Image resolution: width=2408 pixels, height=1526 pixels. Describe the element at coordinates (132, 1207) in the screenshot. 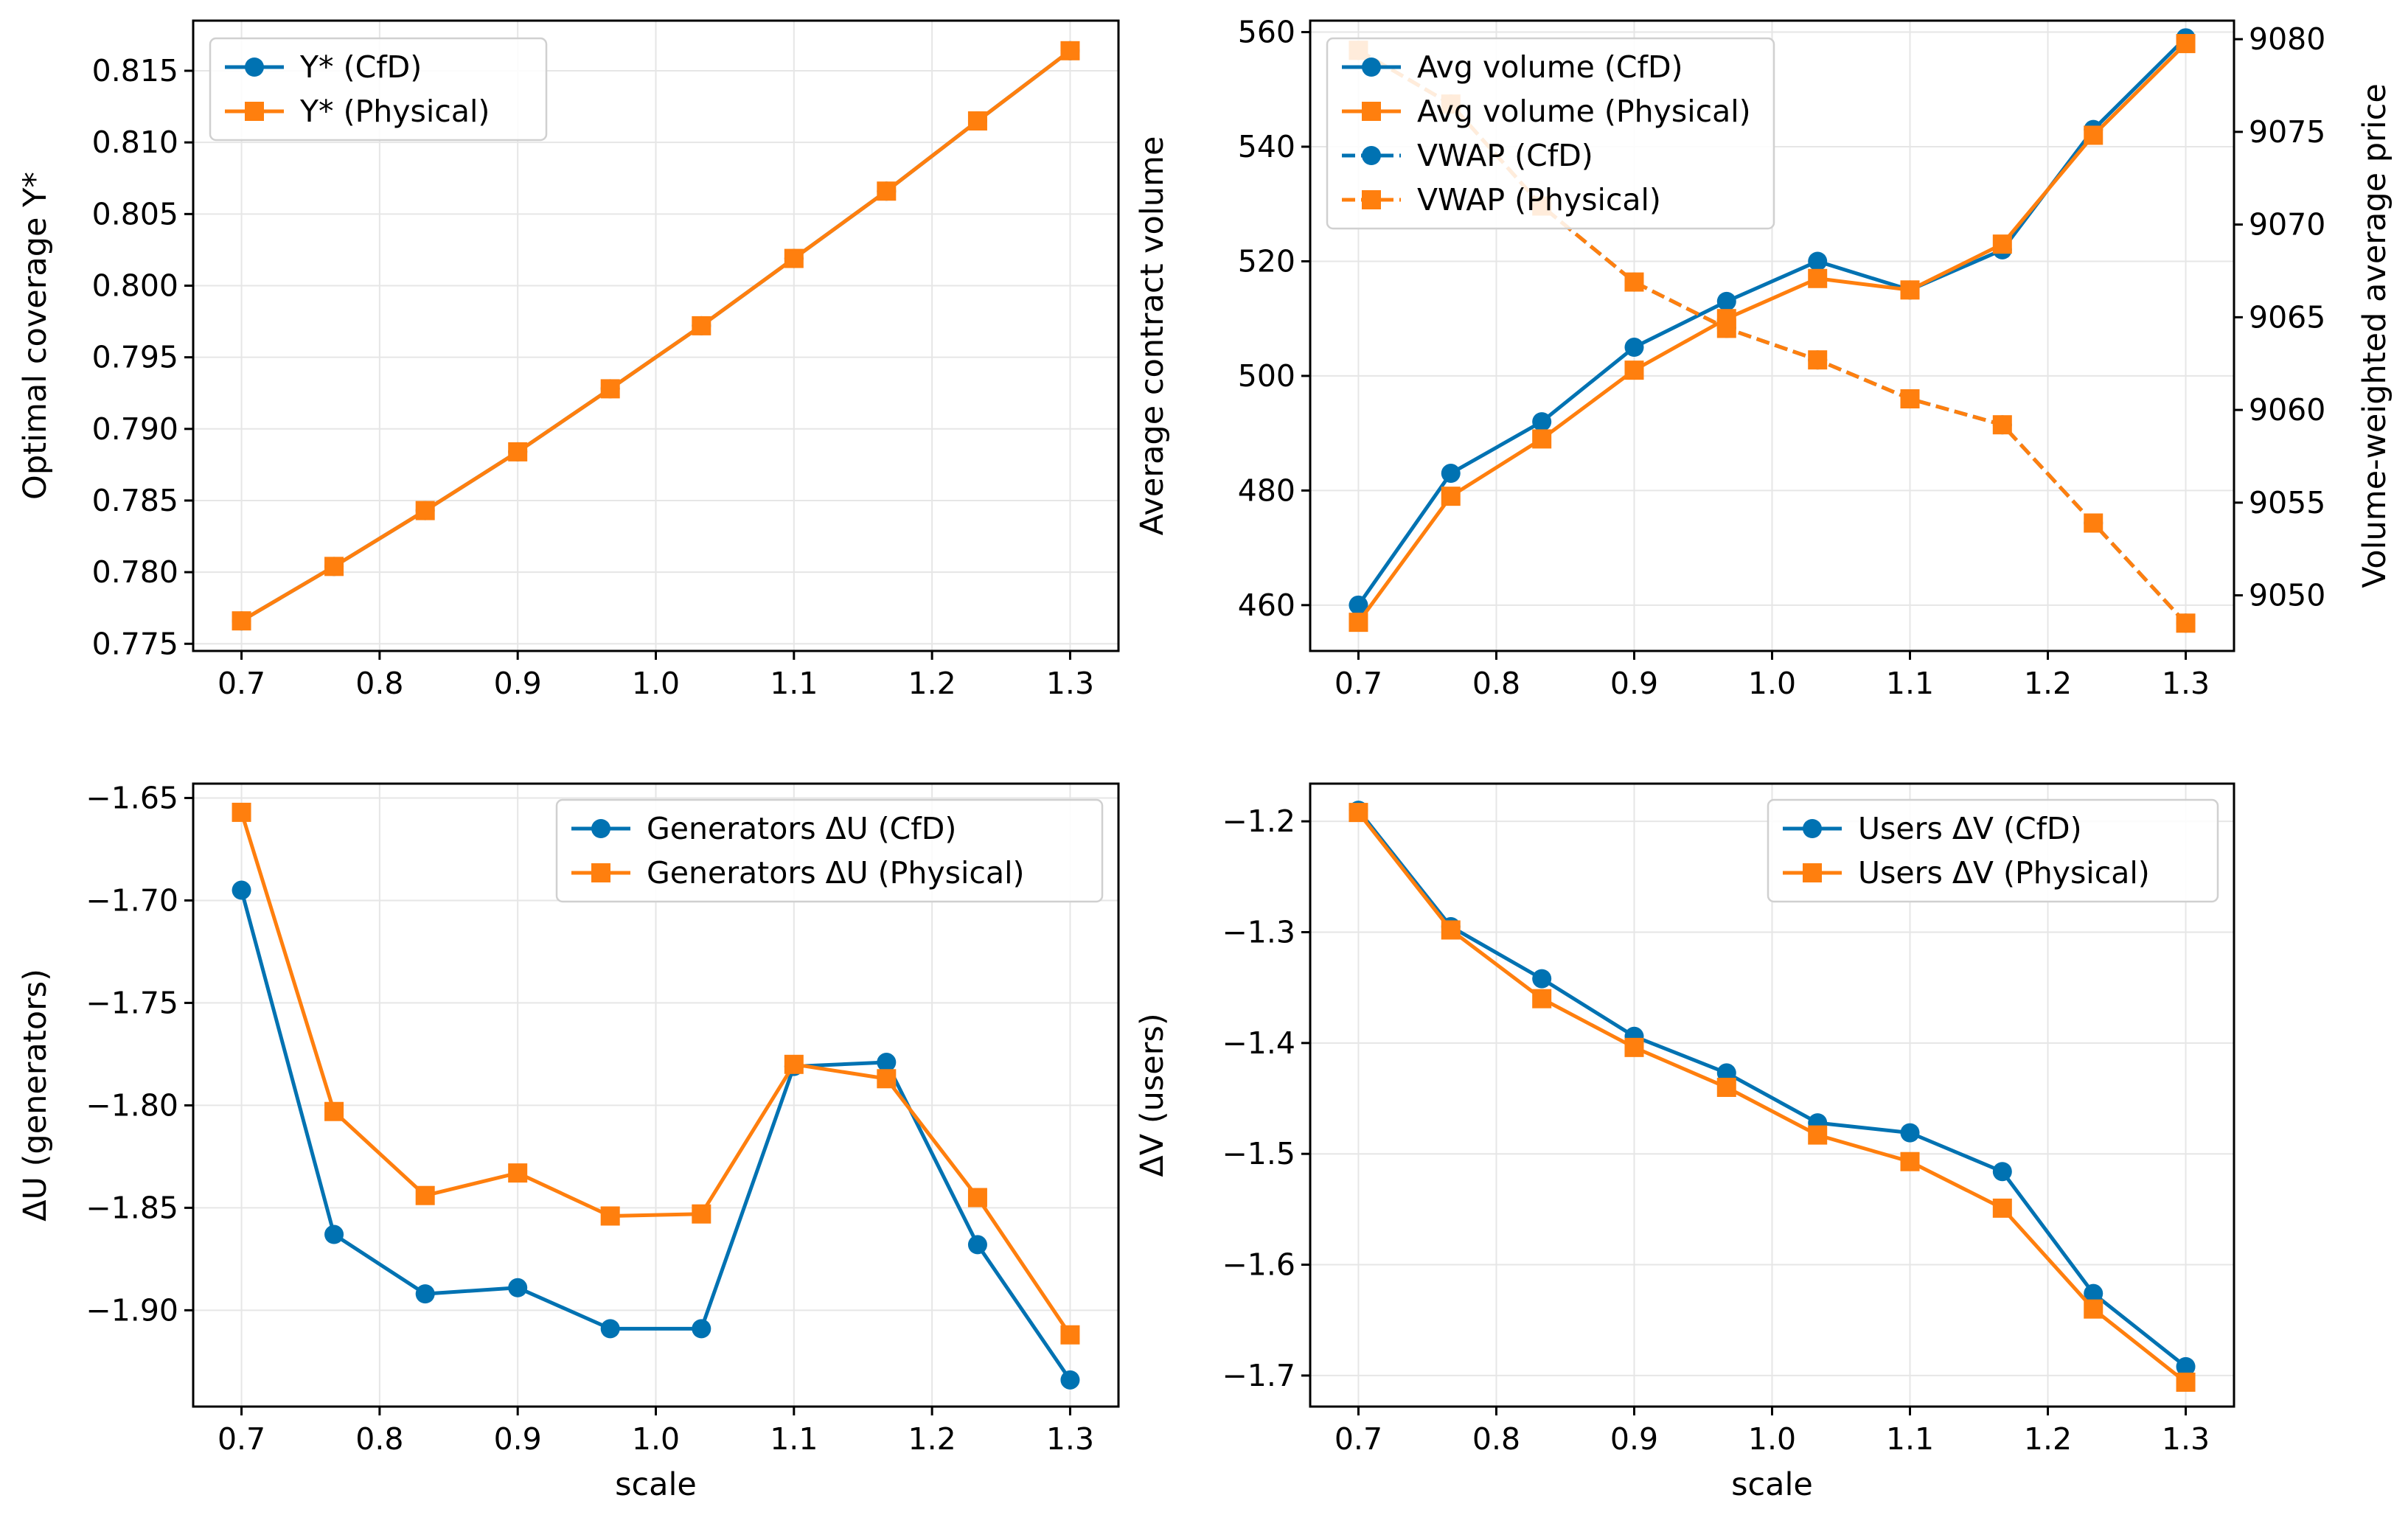

I see `y-tick-label: −1.85` at that location.